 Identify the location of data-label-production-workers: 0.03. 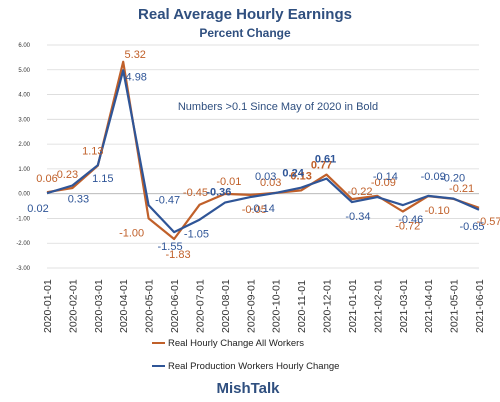
(265, 177).